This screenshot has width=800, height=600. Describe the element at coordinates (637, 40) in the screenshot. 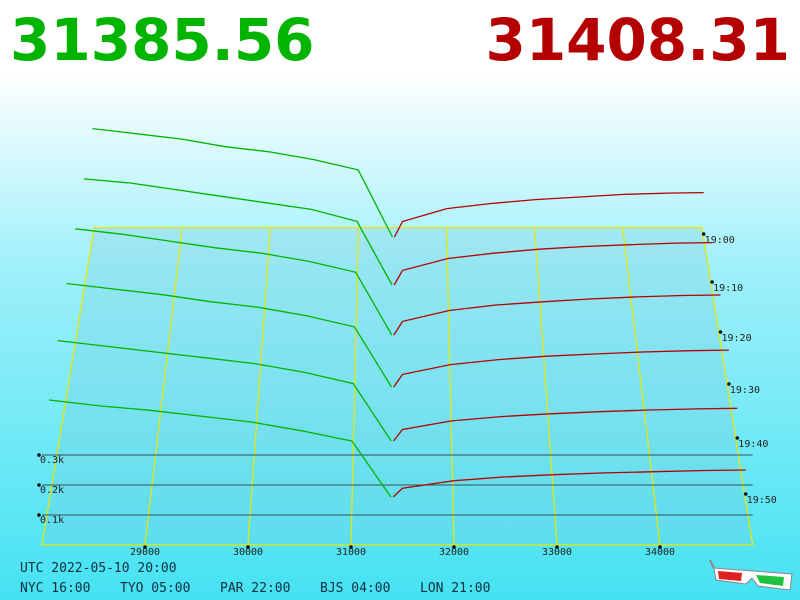

I see `ask-price: 31408.31` at that location.